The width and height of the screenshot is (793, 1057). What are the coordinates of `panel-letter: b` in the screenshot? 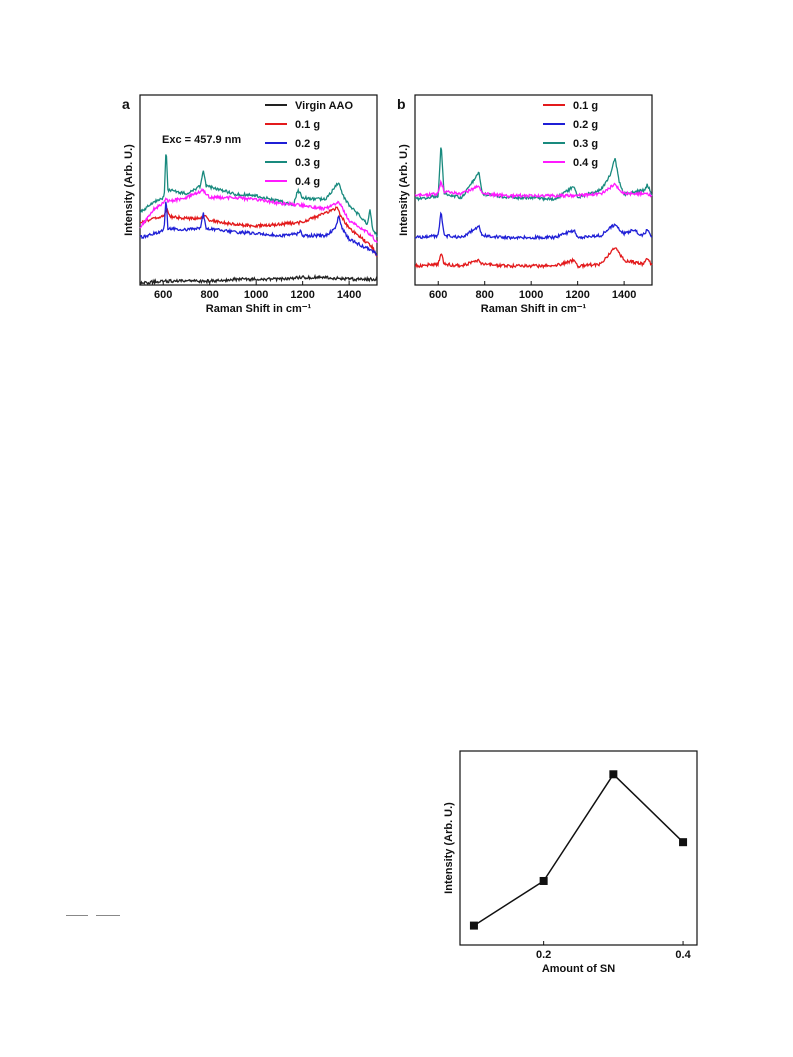 It's located at (401, 104).